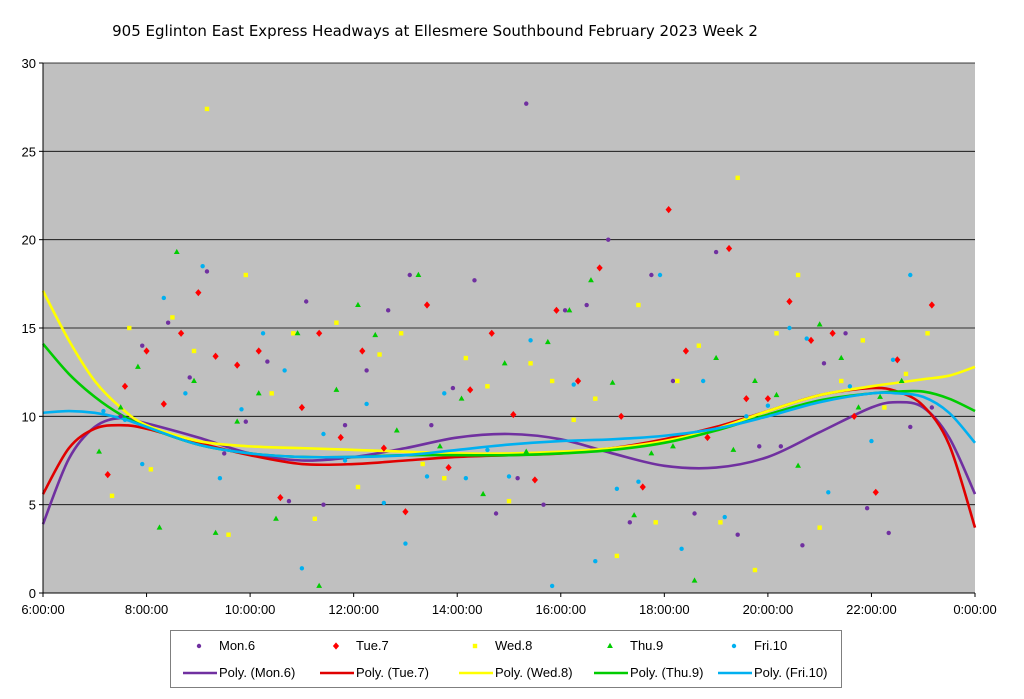  Describe the element at coordinates (871, 609) in the screenshot. I see `x-tick-label: 22:00:00` at that location.